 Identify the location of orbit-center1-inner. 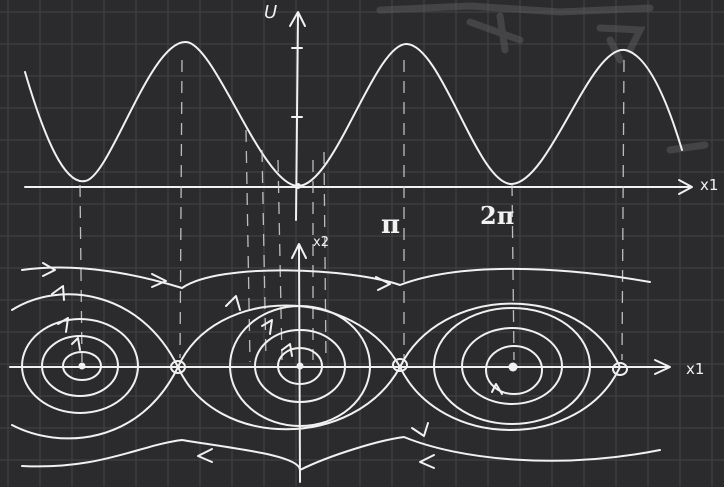
(82, 366).